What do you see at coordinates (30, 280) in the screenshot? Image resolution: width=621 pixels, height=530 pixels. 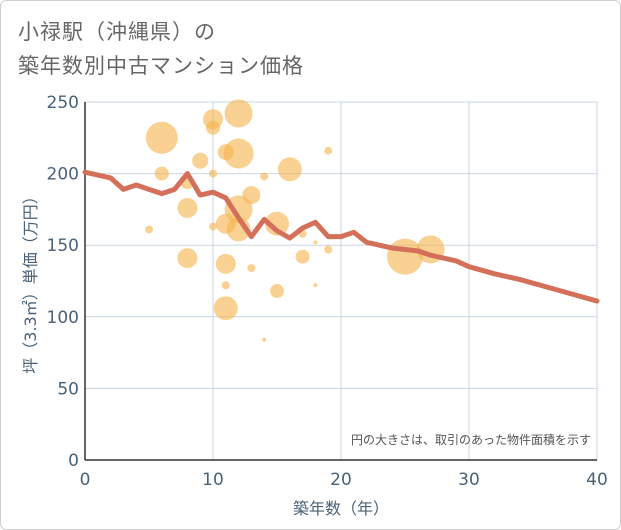 I see `y-axis-title: 坪（3.3㎡）単価（万円）` at bounding box center [30, 280].